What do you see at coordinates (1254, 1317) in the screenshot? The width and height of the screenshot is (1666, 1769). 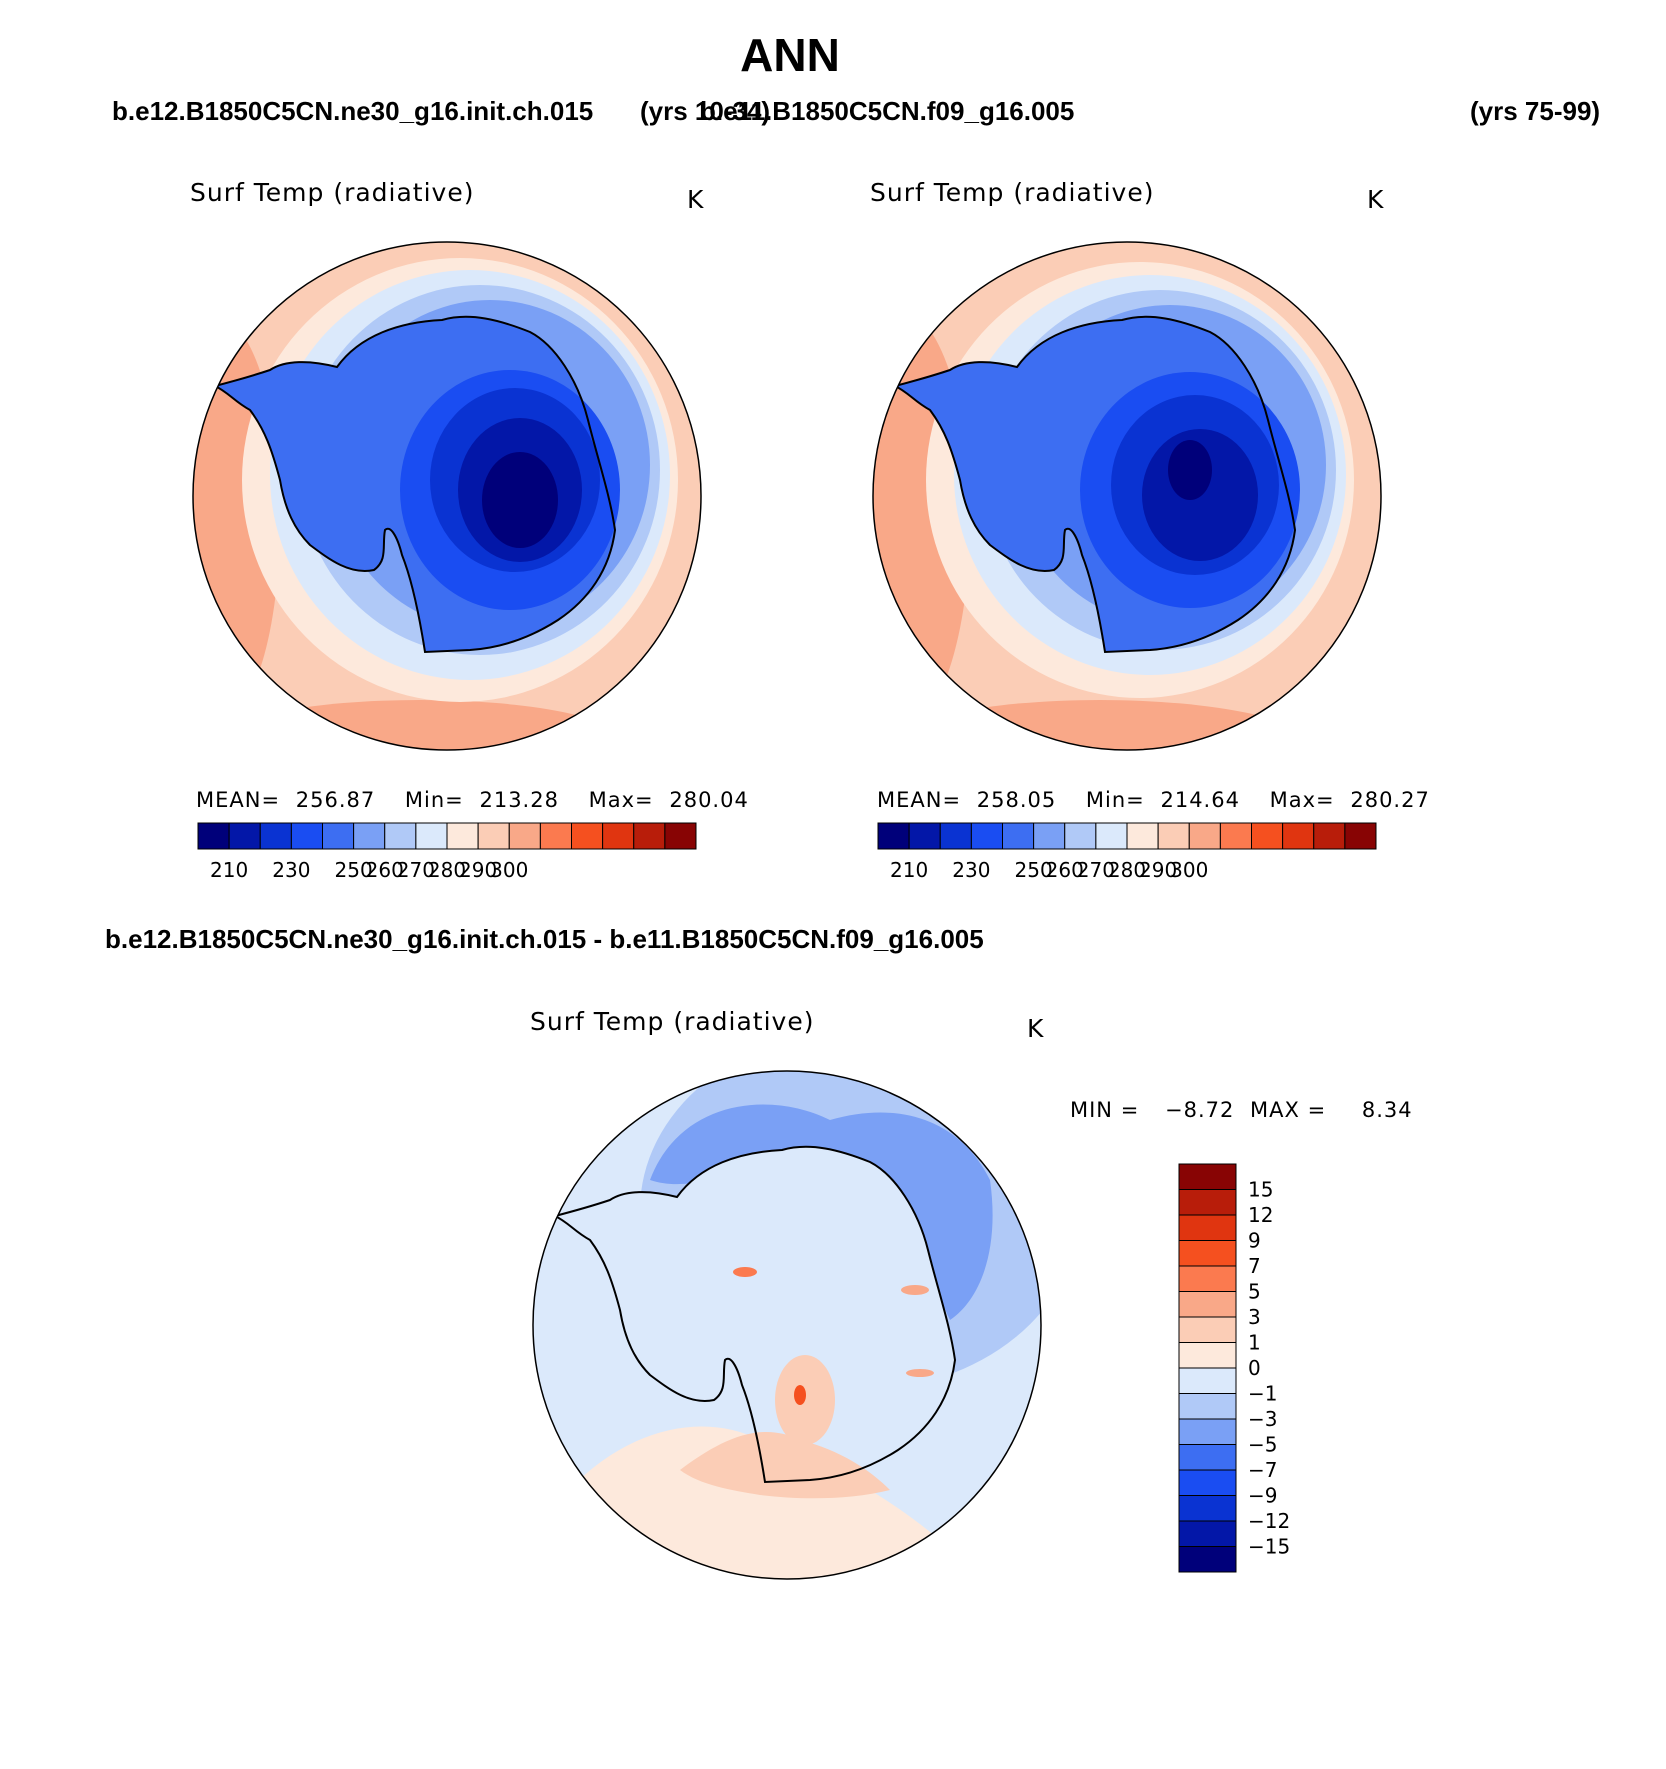 I see `panel-c-colorbar-label-5: 3` at bounding box center [1254, 1317].